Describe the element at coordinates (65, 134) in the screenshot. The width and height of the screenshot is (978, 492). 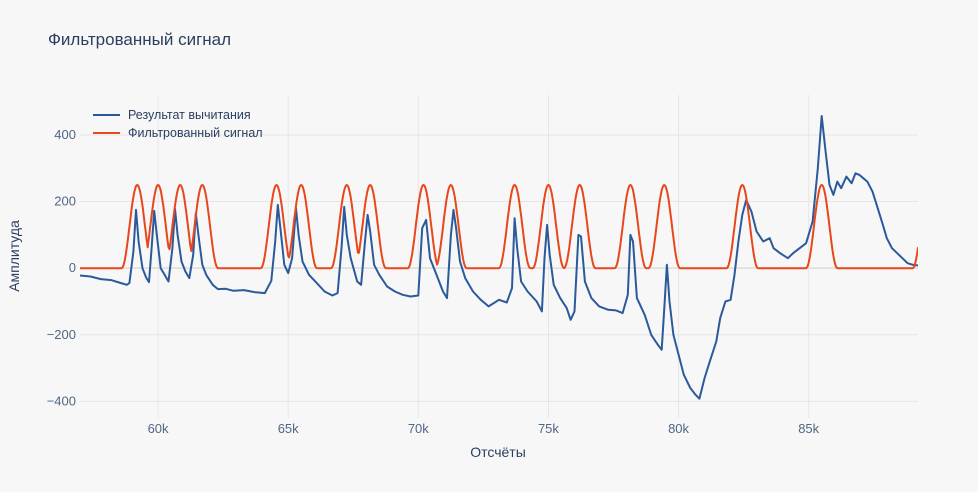
I see `y-tick-label: 400` at that location.